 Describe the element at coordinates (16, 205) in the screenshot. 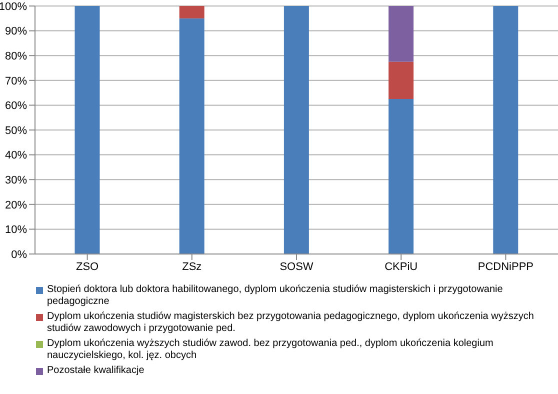

I see `y-tick-label: 20%` at that location.